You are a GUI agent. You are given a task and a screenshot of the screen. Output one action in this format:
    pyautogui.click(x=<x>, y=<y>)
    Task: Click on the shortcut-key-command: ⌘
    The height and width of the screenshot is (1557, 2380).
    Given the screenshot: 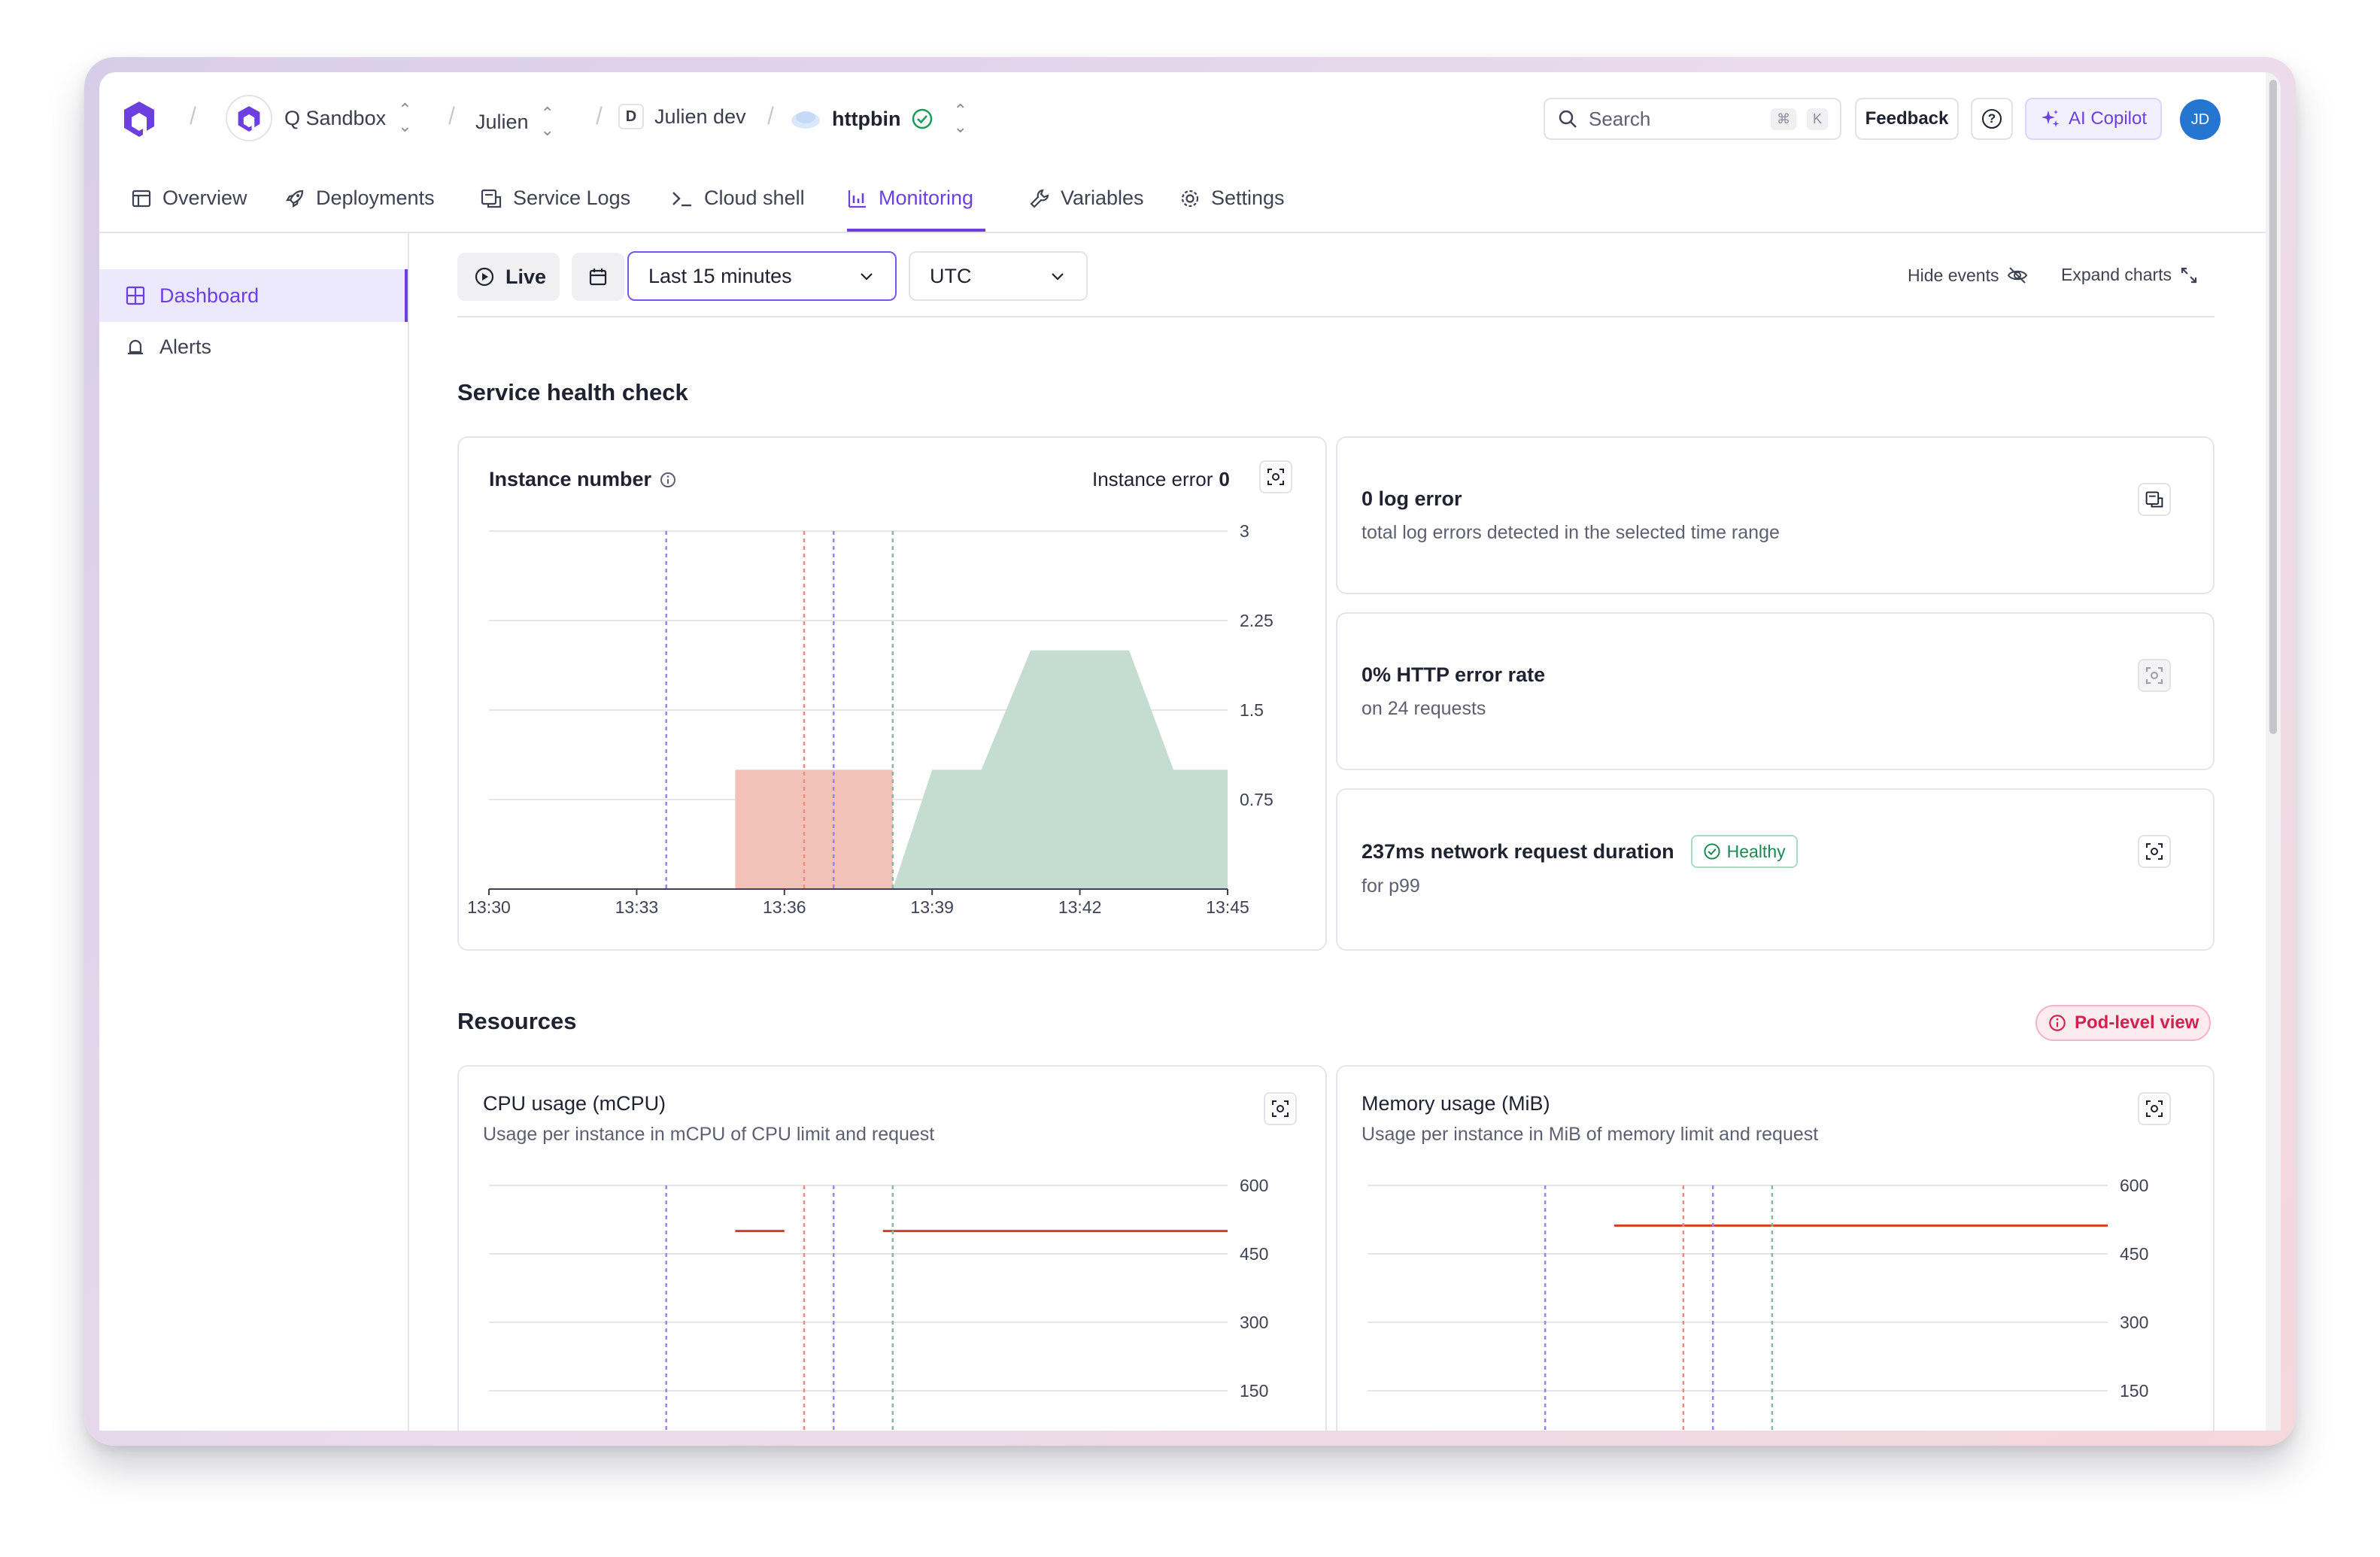 What is the action you would take?
    pyautogui.click(x=1783, y=119)
    